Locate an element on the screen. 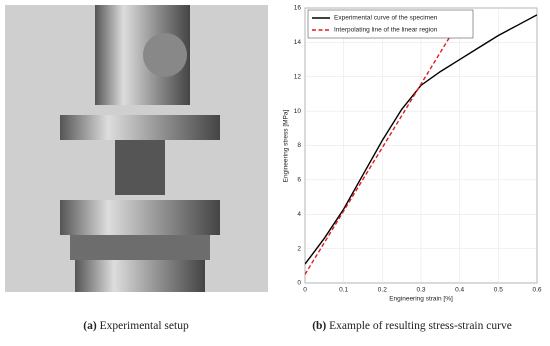 This screenshot has width=550, height=346. x-tick-label: 0.2 is located at coordinates (382, 290).